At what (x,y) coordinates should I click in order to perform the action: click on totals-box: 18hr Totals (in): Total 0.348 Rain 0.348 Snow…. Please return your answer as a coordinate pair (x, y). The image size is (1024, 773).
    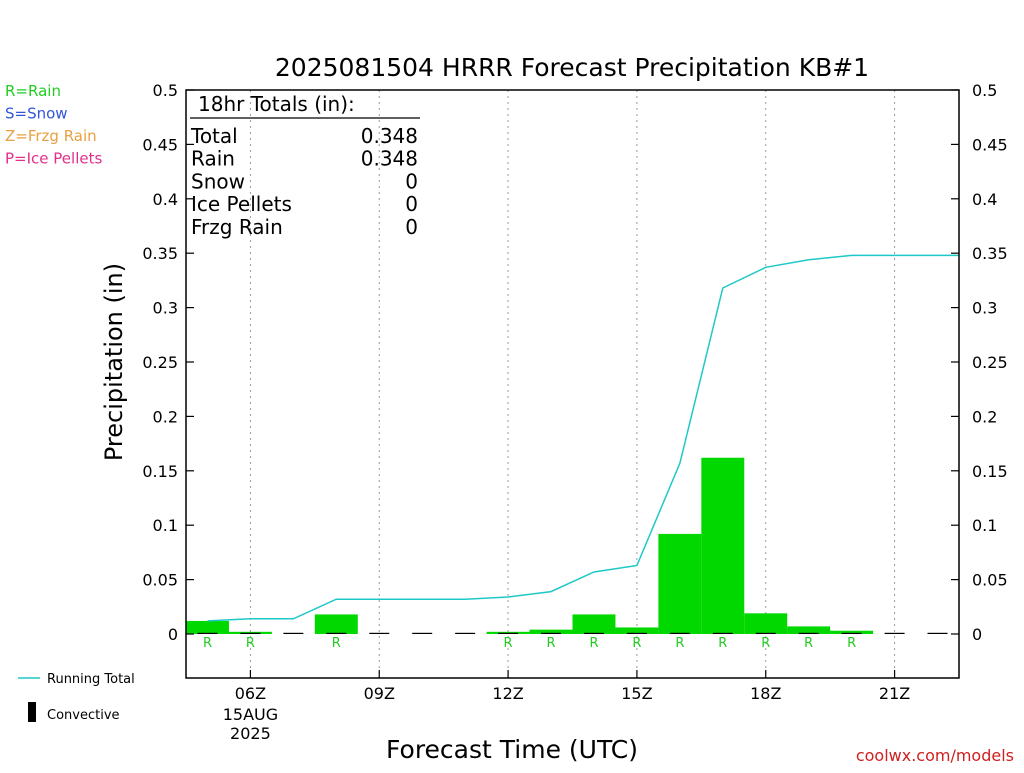
    Looking at the image, I should click on (305, 165).